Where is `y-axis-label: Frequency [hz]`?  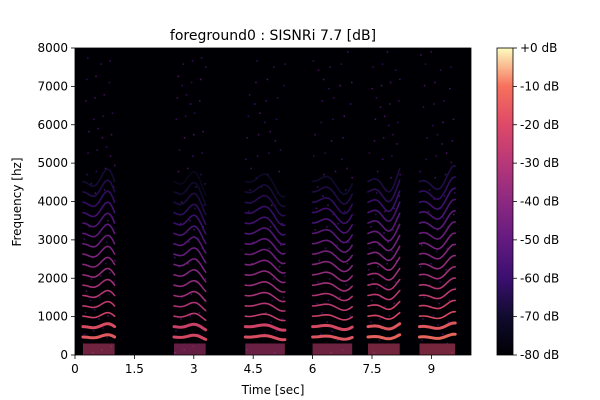 y-axis-label: Frequency [hz] is located at coordinates (17, 201).